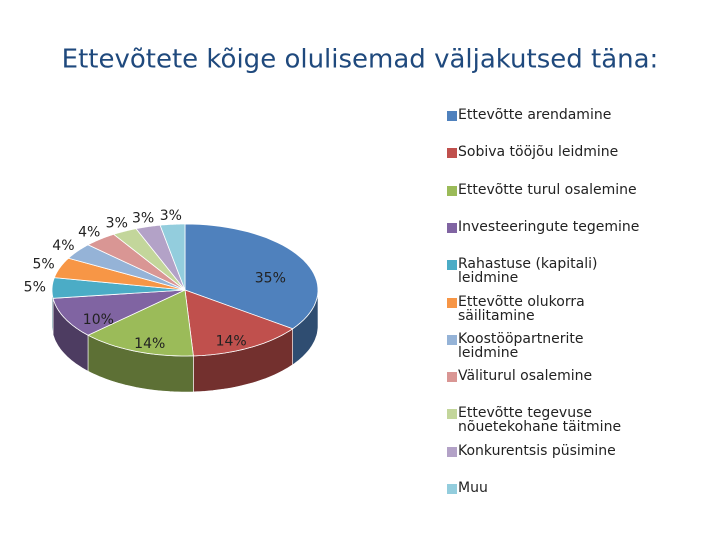  What do you see at coordinates (528, 271) in the screenshot?
I see `legend-label: Rahastuse (kapitali) leidmine` at bounding box center [528, 271].